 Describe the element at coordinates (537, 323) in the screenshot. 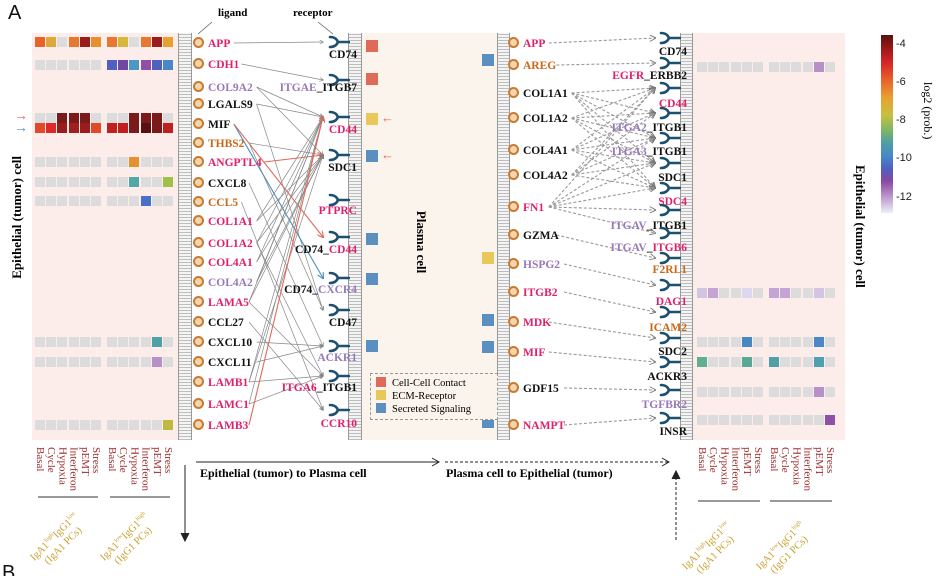

I see `ligand-label: MDK` at that location.